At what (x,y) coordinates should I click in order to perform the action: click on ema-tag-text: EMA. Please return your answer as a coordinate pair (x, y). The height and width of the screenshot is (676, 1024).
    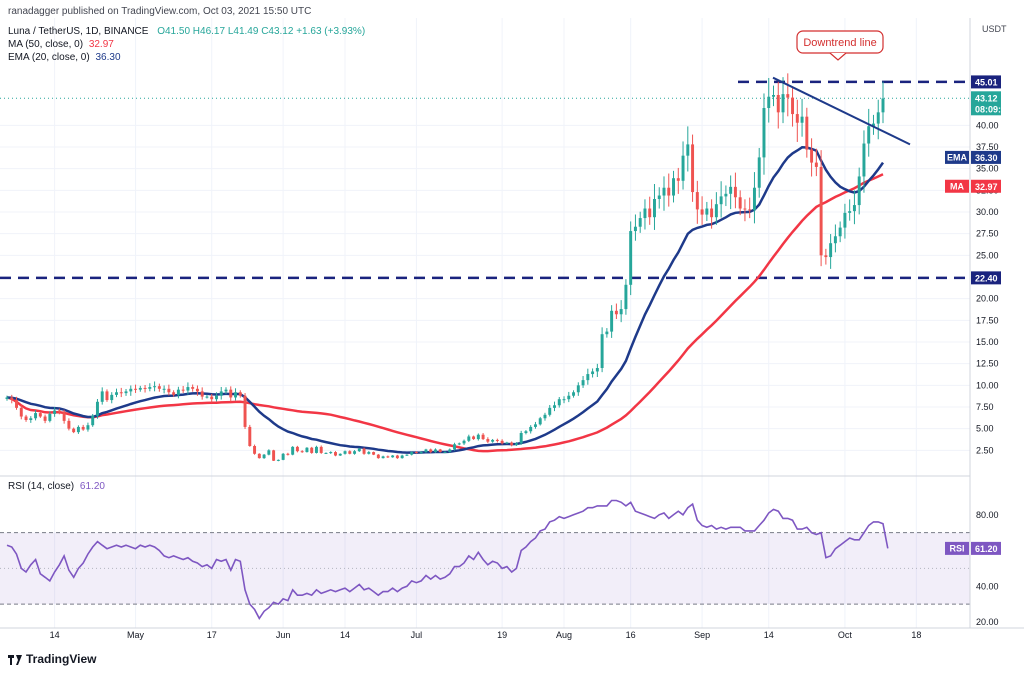
    Looking at the image, I should click on (957, 157).